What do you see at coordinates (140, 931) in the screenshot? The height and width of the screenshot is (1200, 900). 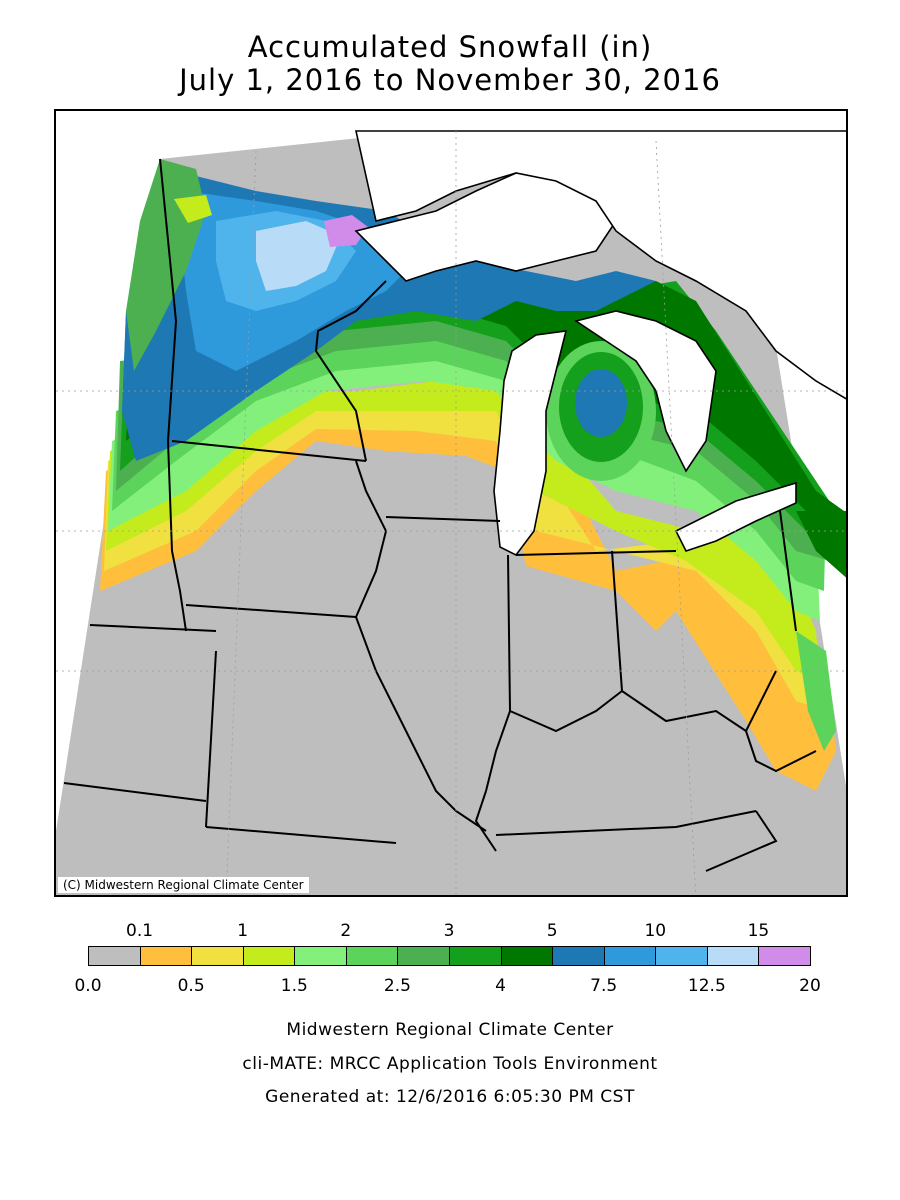 I see `legend-upper-label: 0.1` at bounding box center [140, 931].